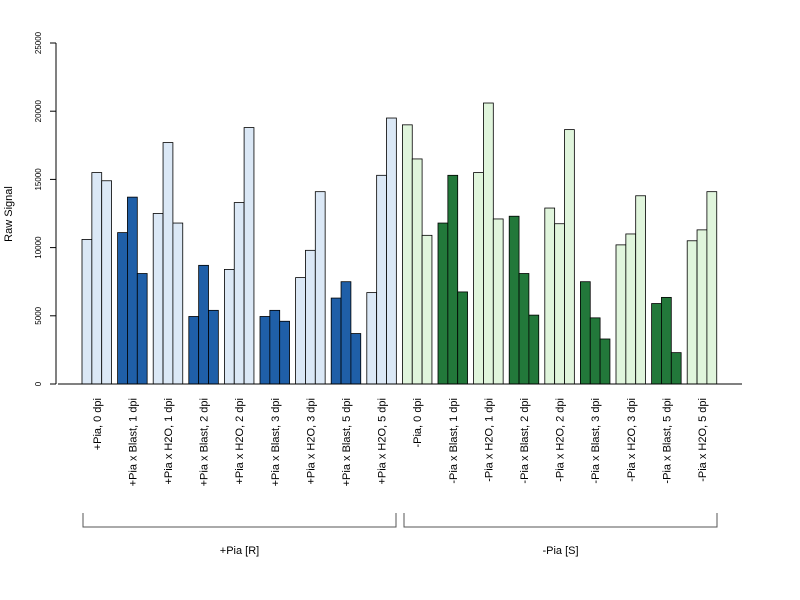 The image size is (800, 600). What do you see at coordinates (239, 551) in the screenshot?
I see `group-label: +Pia [R]` at bounding box center [239, 551].